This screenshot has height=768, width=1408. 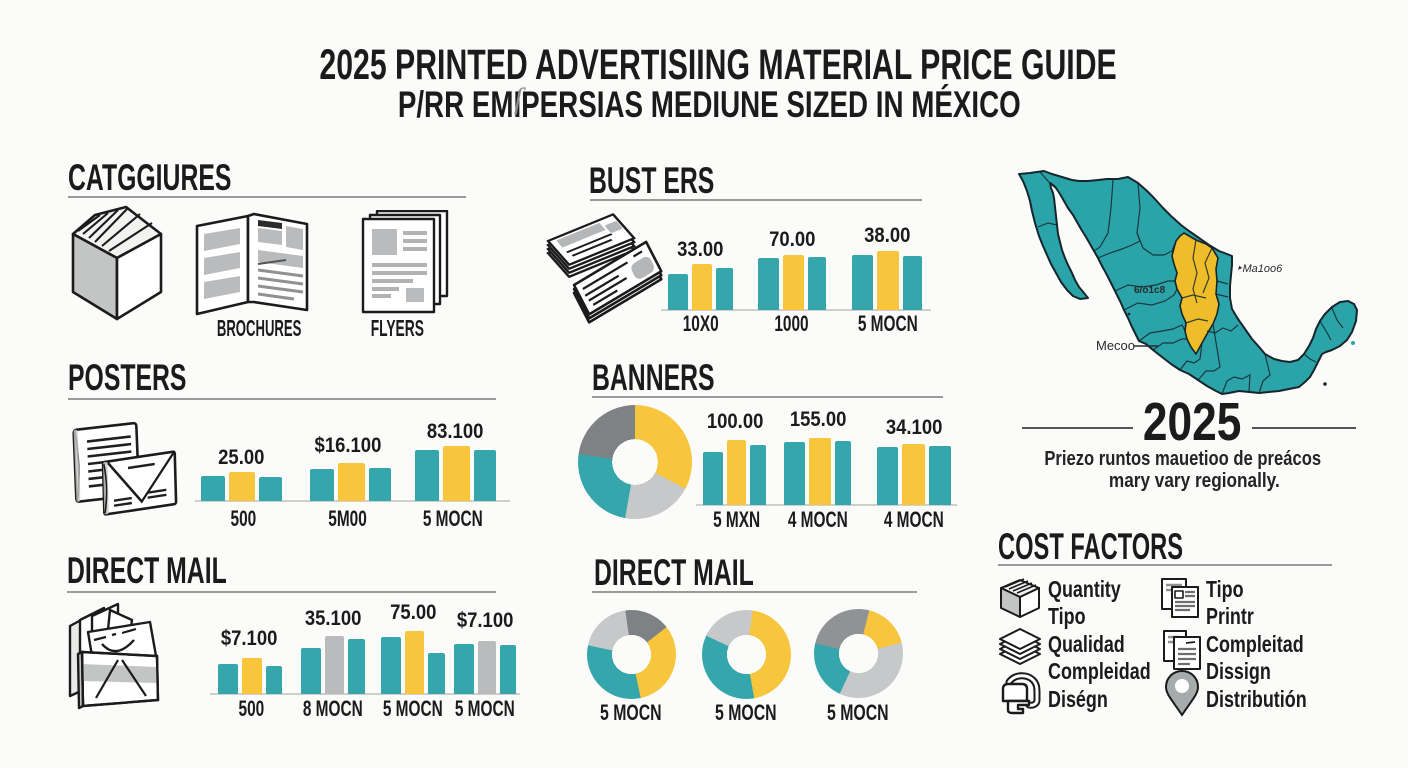 What do you see at coordinates (1115, 345) in the screenshot?
I see `svg-text: Mecoo` at bounding box center [1115, 345].